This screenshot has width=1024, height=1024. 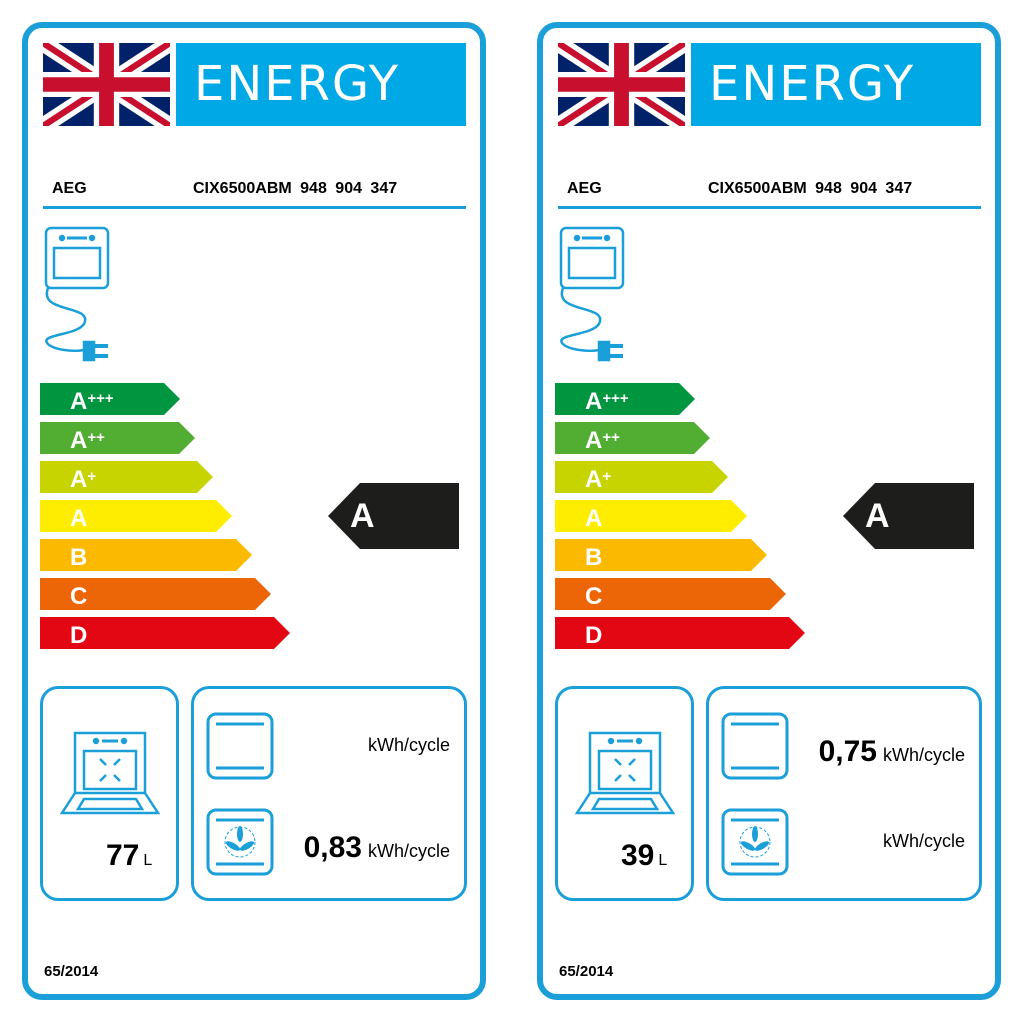 What do you see at coordinates (891, 751) in the screenshot?
I see `conventional-consumption: 0,75 kWh/cycle` at bounding box center [891, 751].